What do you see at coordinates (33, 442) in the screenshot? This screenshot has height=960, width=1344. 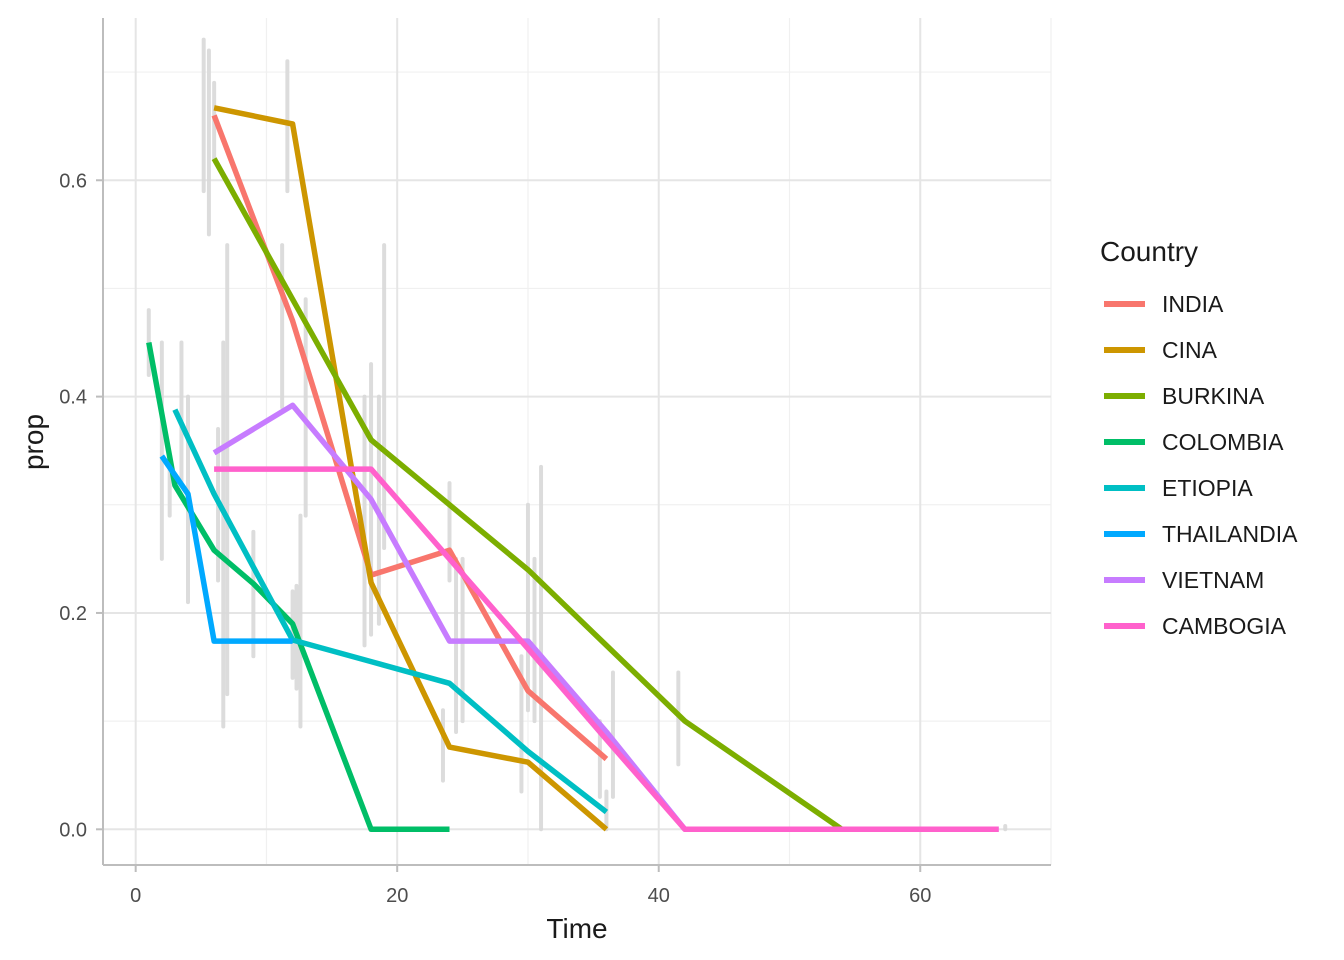 I see `y-axis-title: prop` at bounding box center [33, 442].